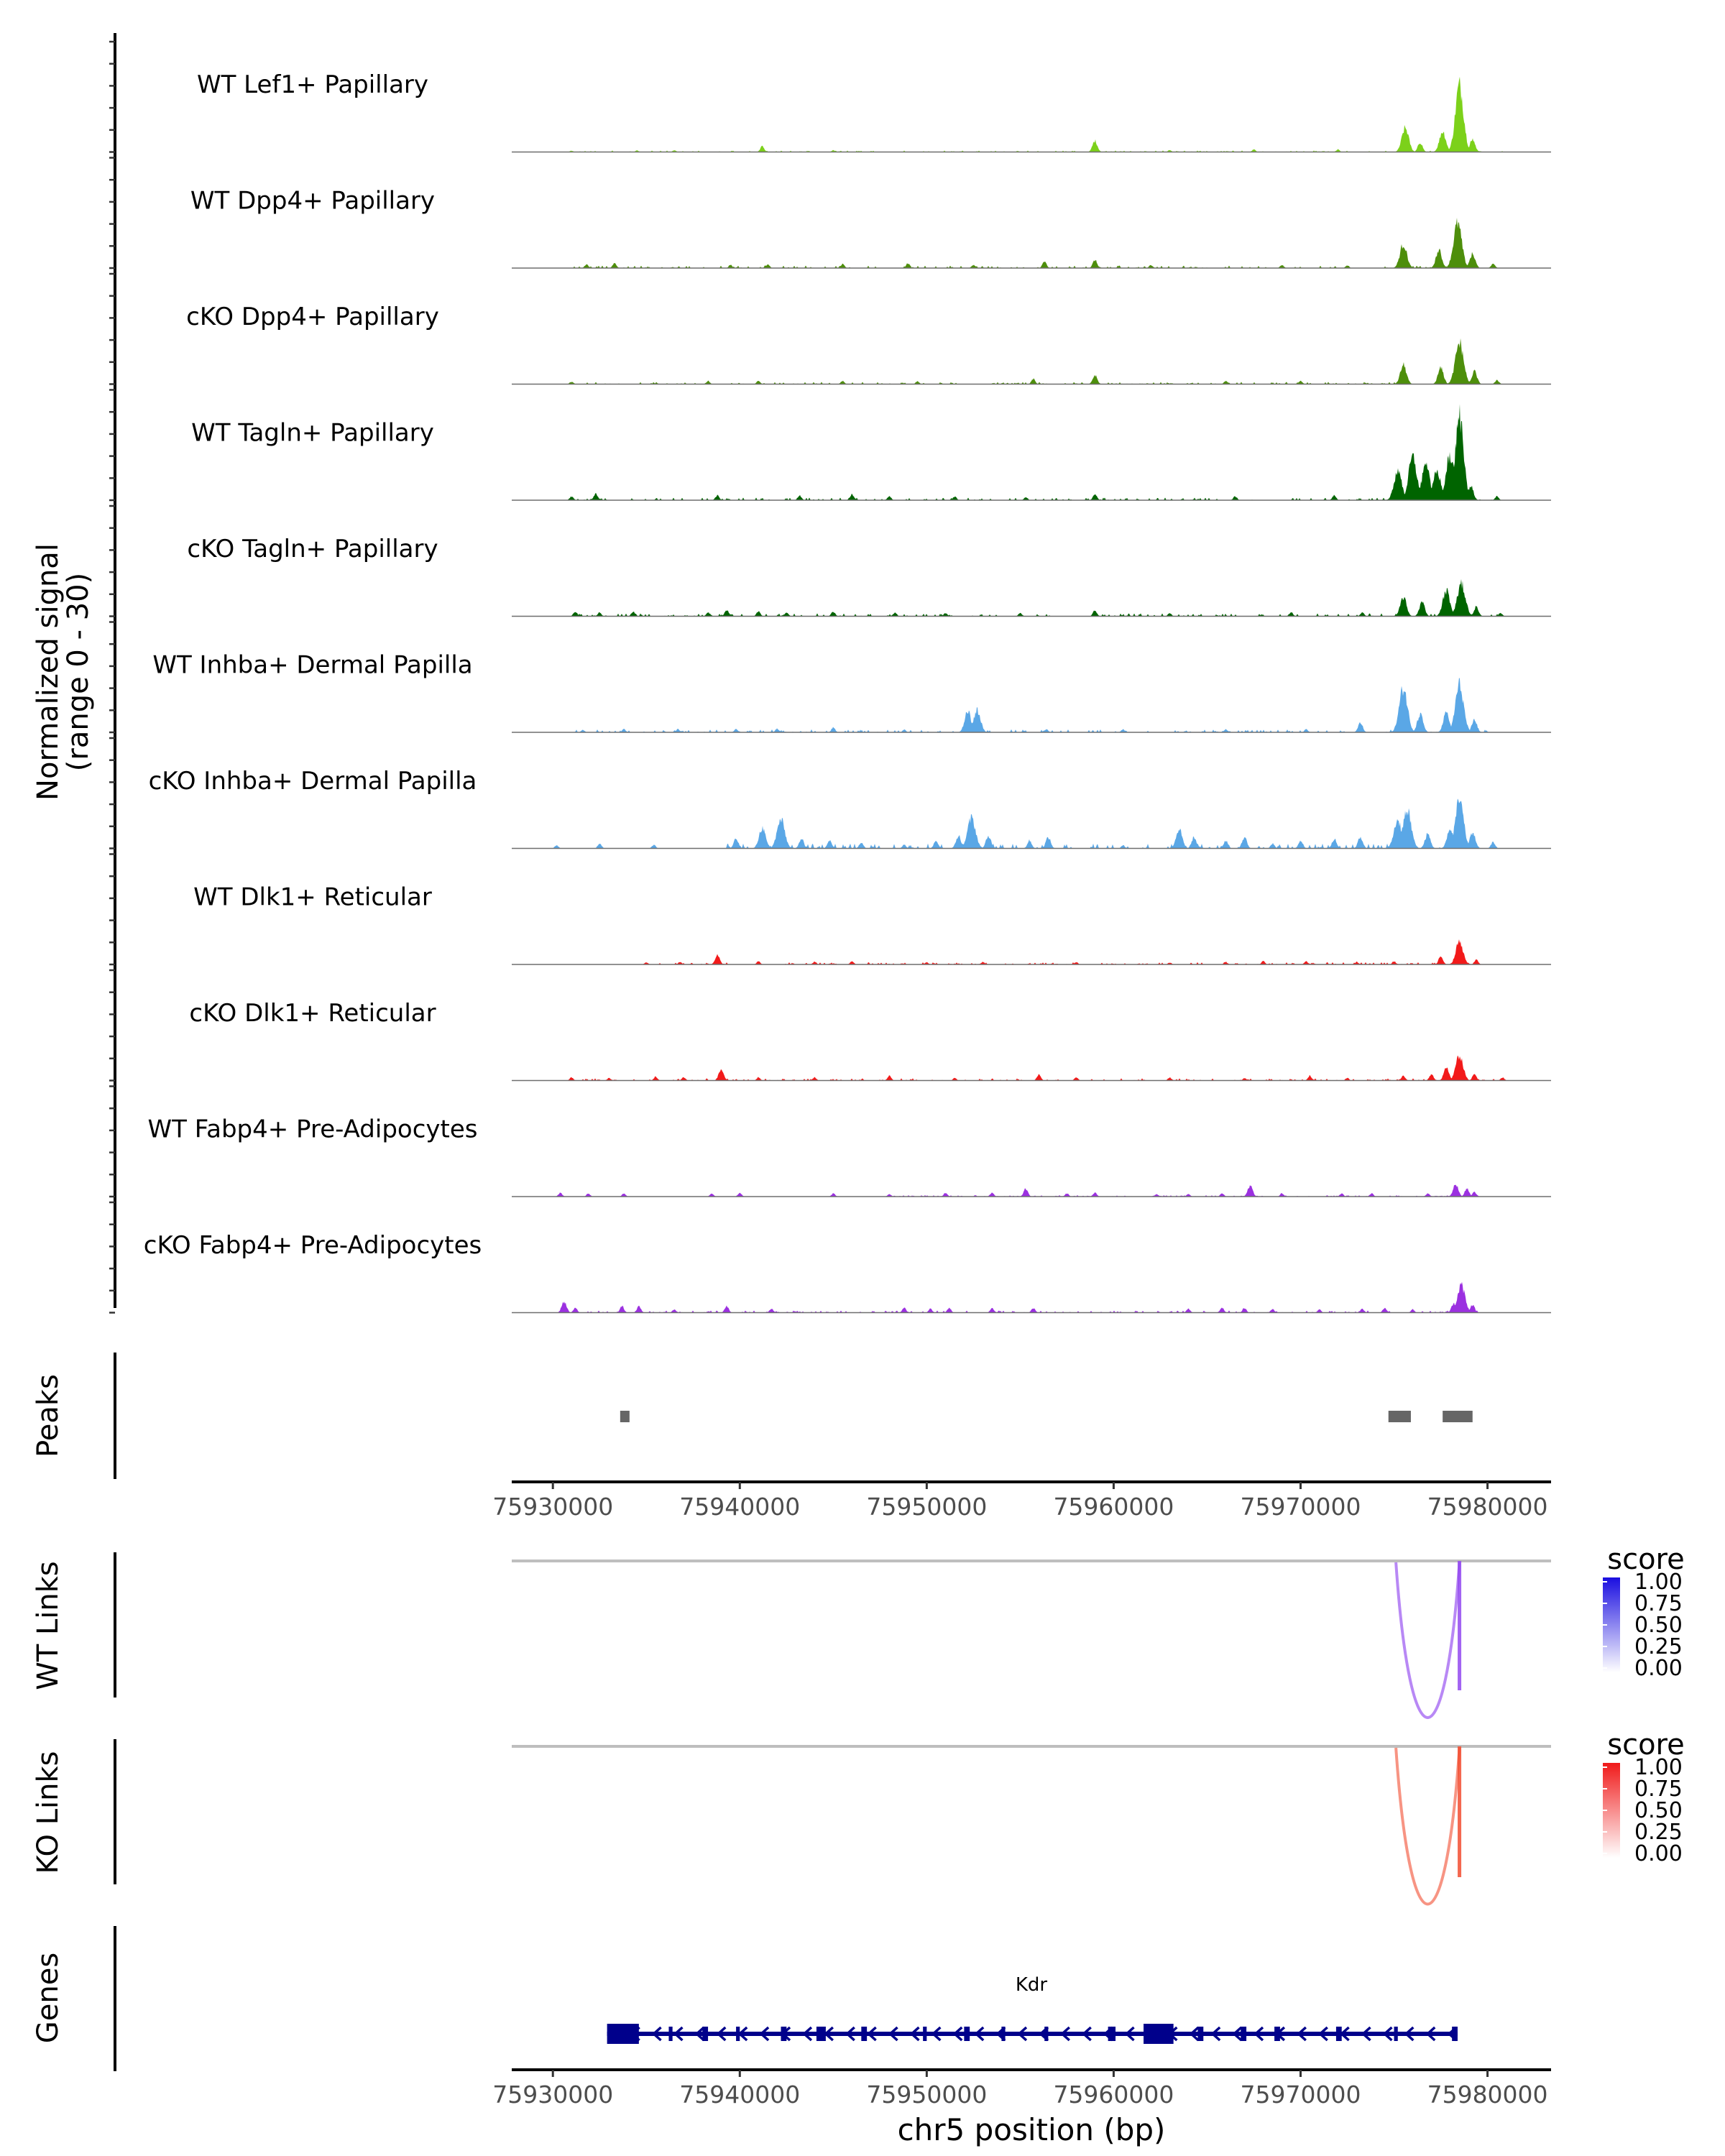 The width and height of the screenshot is (1725, 2156). What do you see at coordinates (1487, 2095) in the screenshot?
I see `x-tick-label: 75980000` at bounding box center [1487, 2095].